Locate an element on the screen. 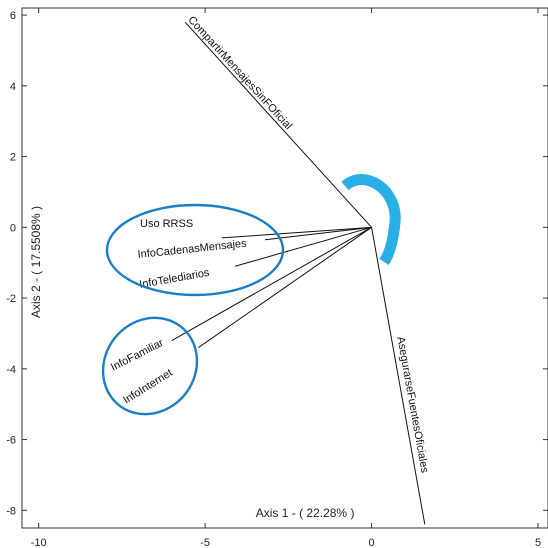 The height and width of the screenshot is (548, 548). y-tick-label: -2 is located at coordinates (11, 299).